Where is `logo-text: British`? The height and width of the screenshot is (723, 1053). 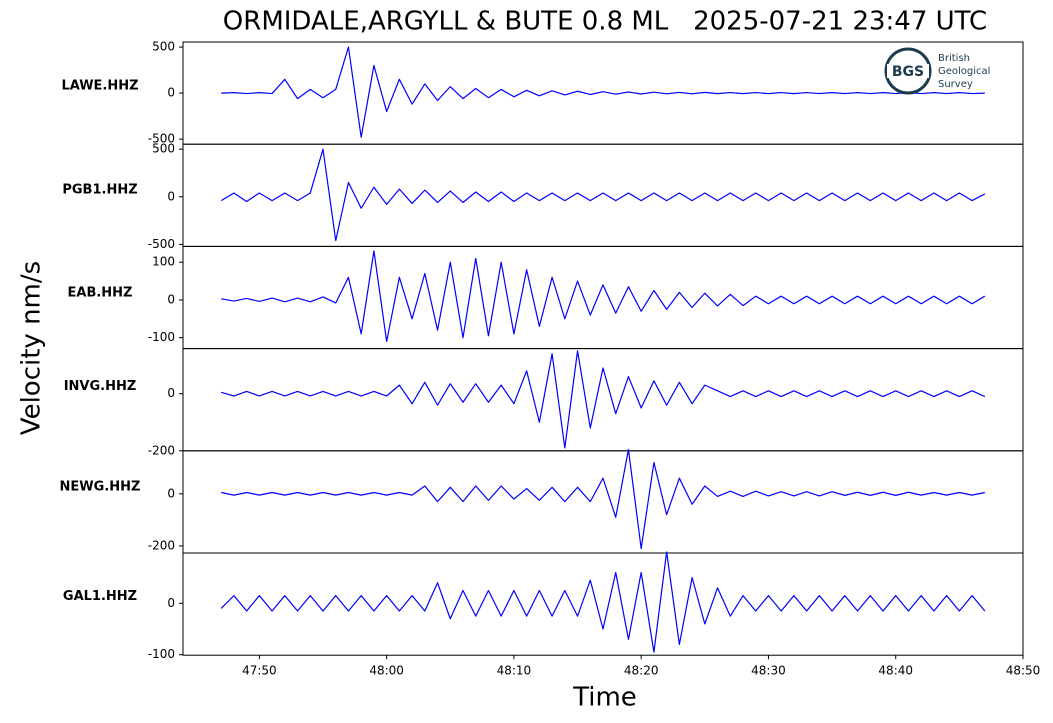 logo-text: British is located at coordinates (954, 58).